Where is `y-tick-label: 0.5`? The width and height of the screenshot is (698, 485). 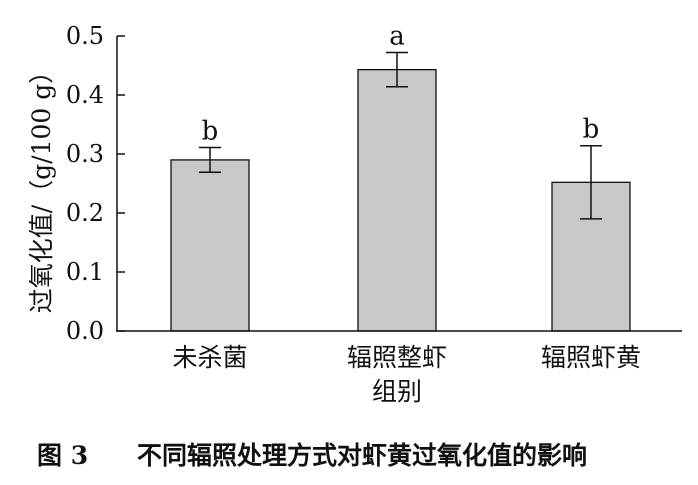 y-tick-label: 0.5 is located at coordinates (85, 36).